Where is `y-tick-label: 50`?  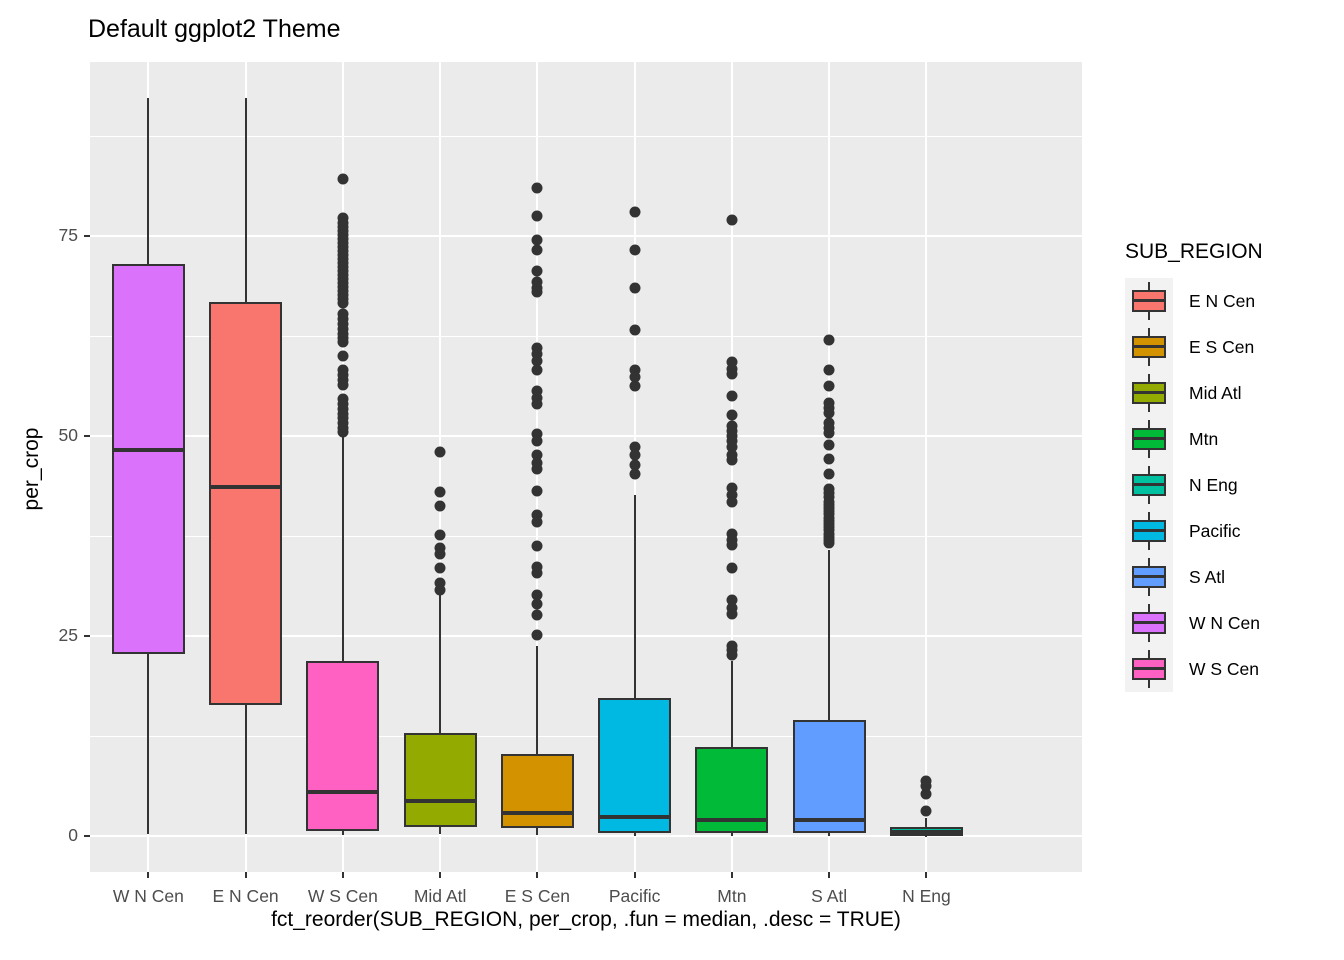
y-tick-label: 50 is located at coordinates (68, 435).